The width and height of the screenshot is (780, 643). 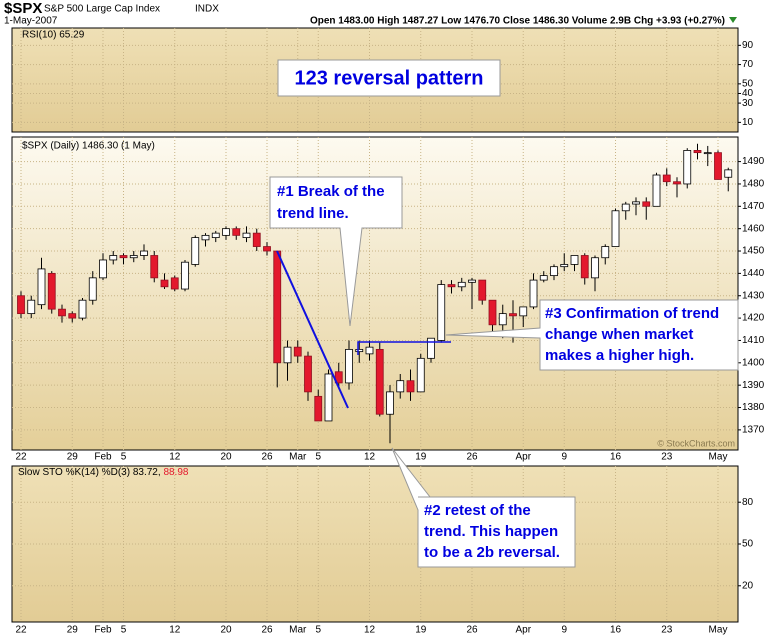 I want to click on x-tick-label: Feb, so click(x=103, y=457).